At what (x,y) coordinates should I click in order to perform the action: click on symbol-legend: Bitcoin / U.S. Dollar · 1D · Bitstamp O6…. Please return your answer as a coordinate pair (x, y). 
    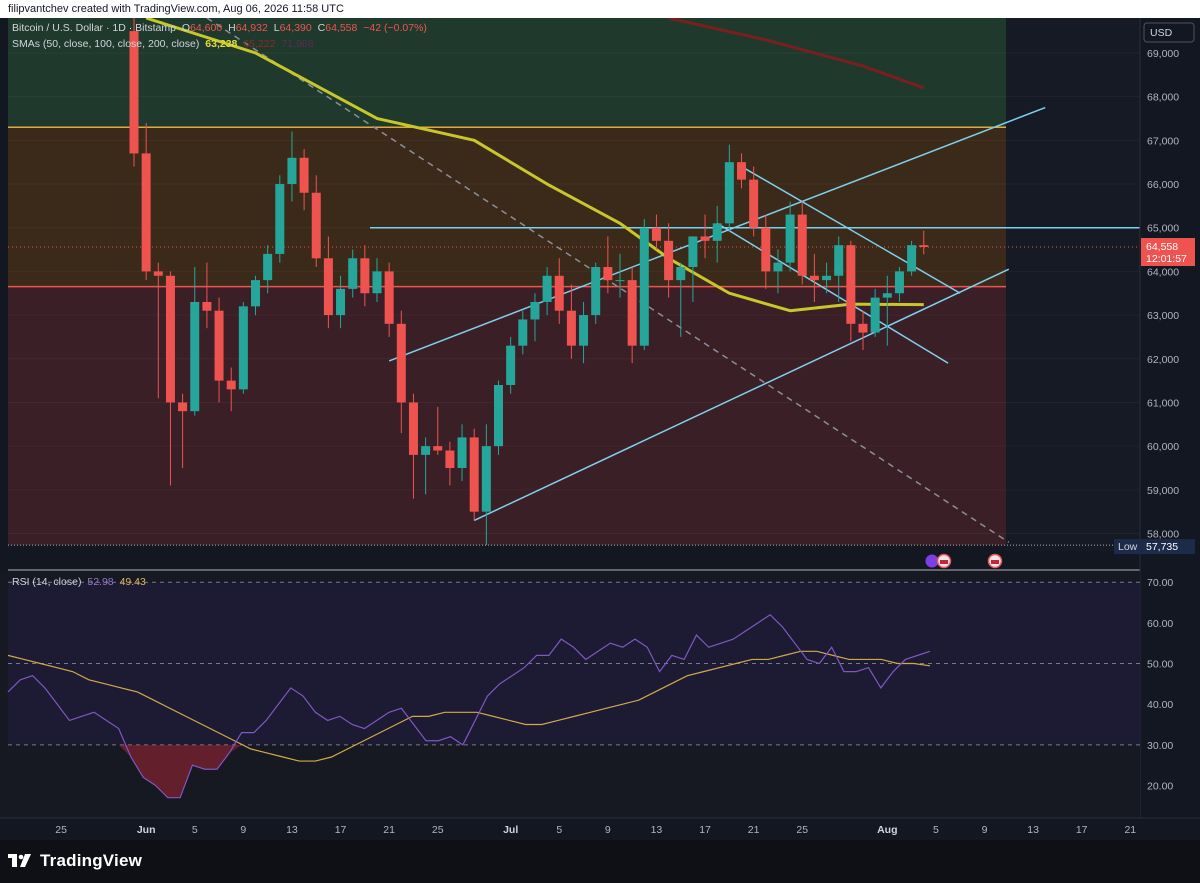
    Looking at the image, I should click on (221, 28).